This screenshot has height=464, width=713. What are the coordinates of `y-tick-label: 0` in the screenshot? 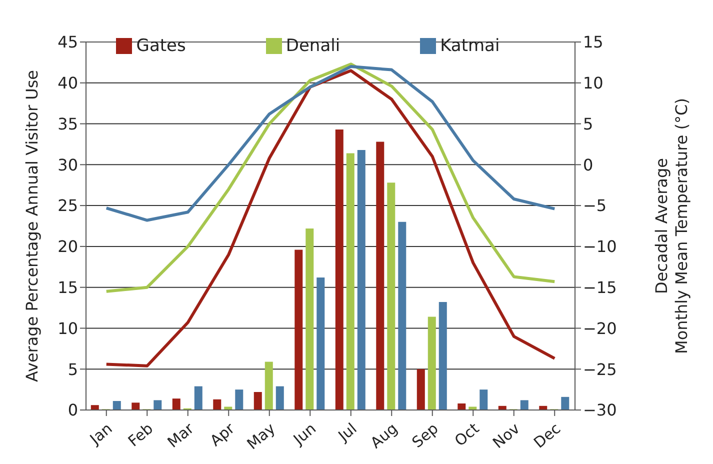 It's located at (73, 410).